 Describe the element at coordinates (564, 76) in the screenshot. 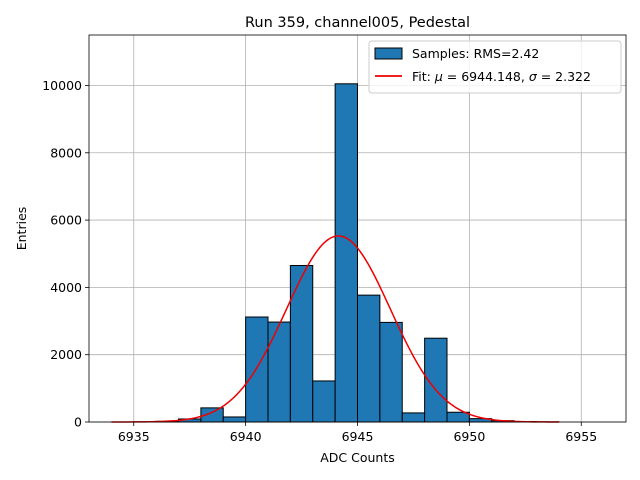

I see `legend-fit-sigma-value: = 2.322` at that location.